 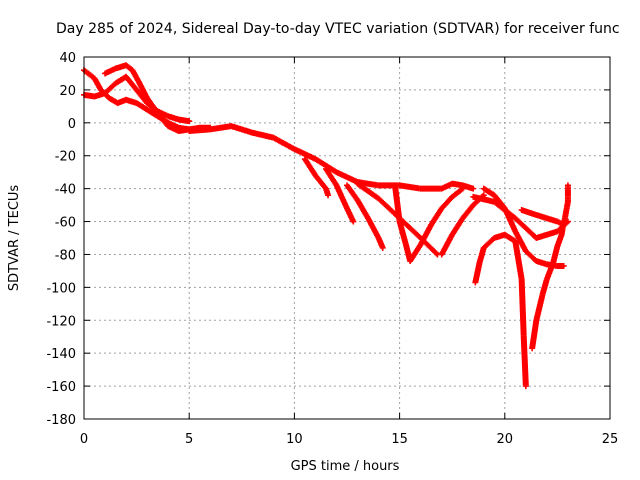 I want to click on y-tick-label: 0, so click(x=72, y=124).